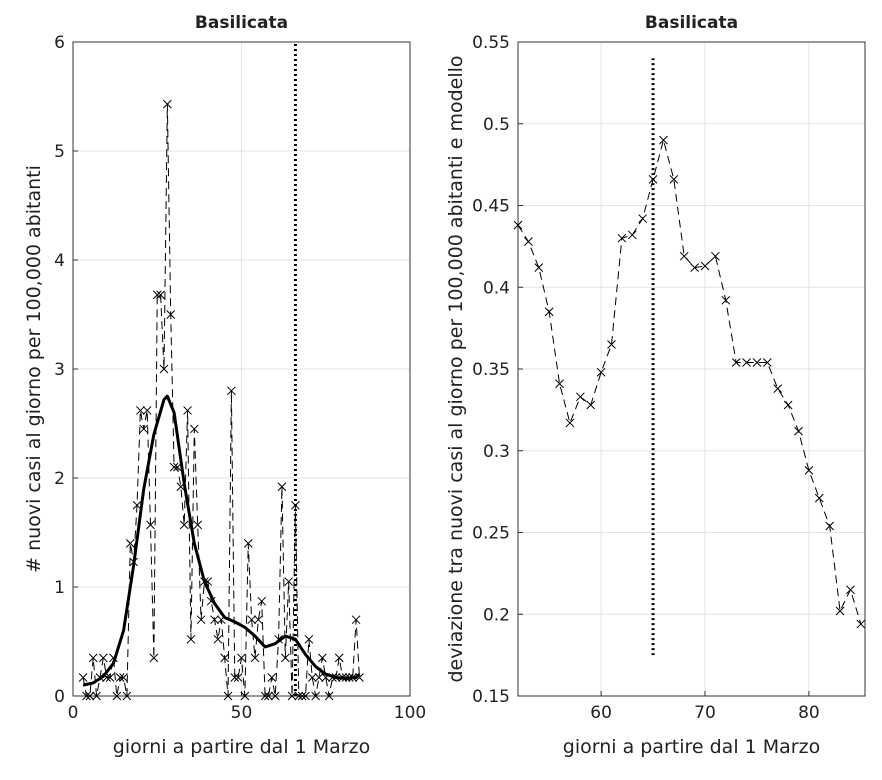 The width and height of the screenshot is (882, 780). Describe the element at coordinates (242, 713) in the screenshot. I see `x-tick-label: 50` at that location.